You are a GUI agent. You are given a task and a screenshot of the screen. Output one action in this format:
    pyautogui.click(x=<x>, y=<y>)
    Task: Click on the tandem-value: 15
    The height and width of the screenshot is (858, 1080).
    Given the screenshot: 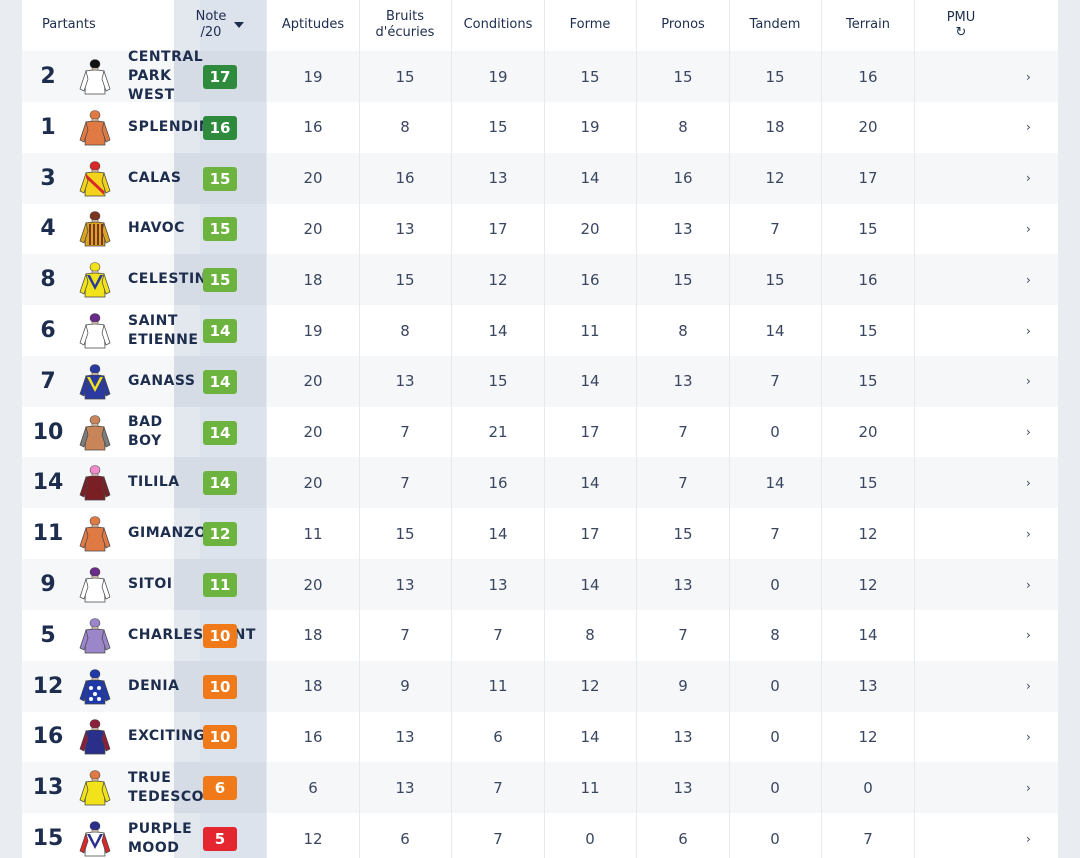 What is the action you would take?
    pyautogui.click(x=775, y=279)
    